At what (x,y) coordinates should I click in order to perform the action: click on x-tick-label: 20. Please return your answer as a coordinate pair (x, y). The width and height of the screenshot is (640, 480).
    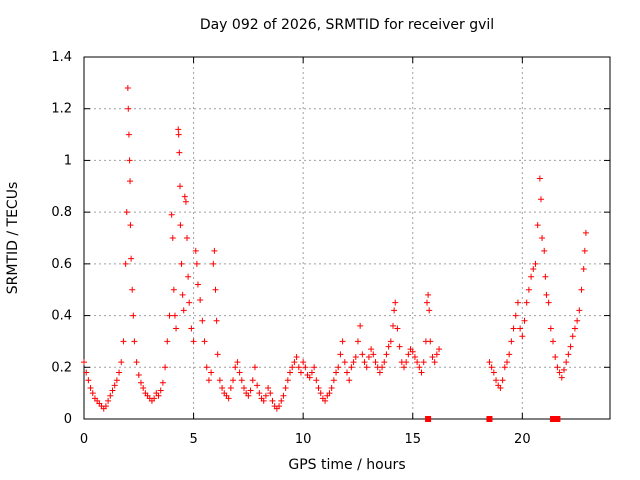
    Looking at the image, I should click on (522, 439).